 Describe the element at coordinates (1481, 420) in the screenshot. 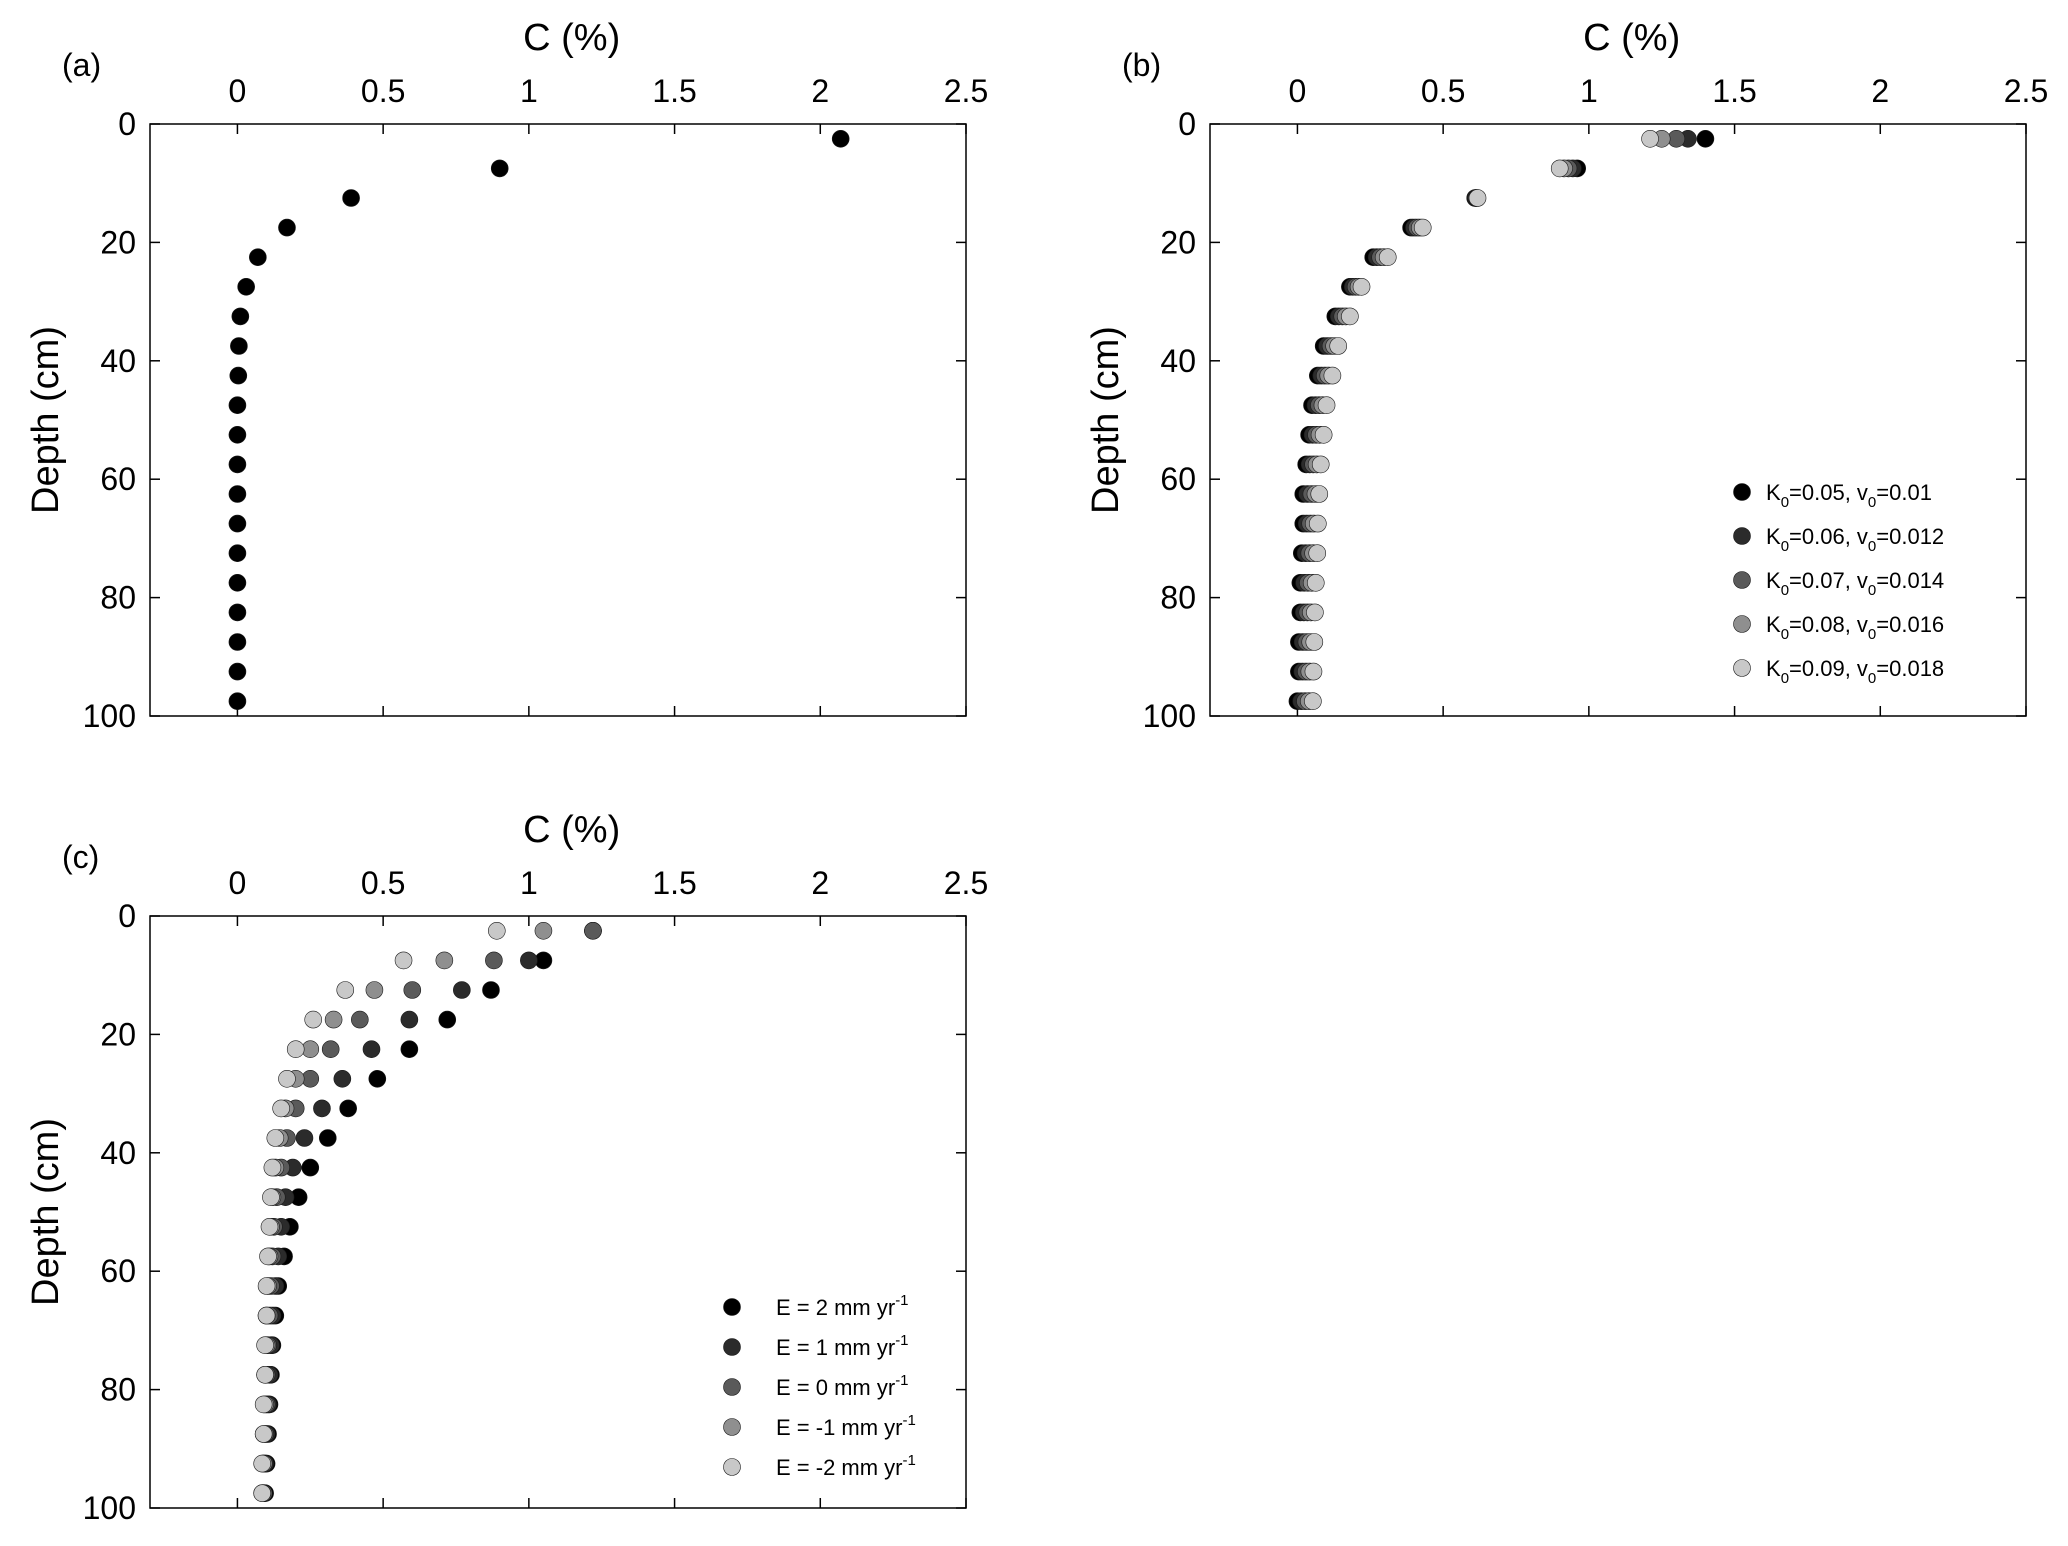

I see `series` at that location.